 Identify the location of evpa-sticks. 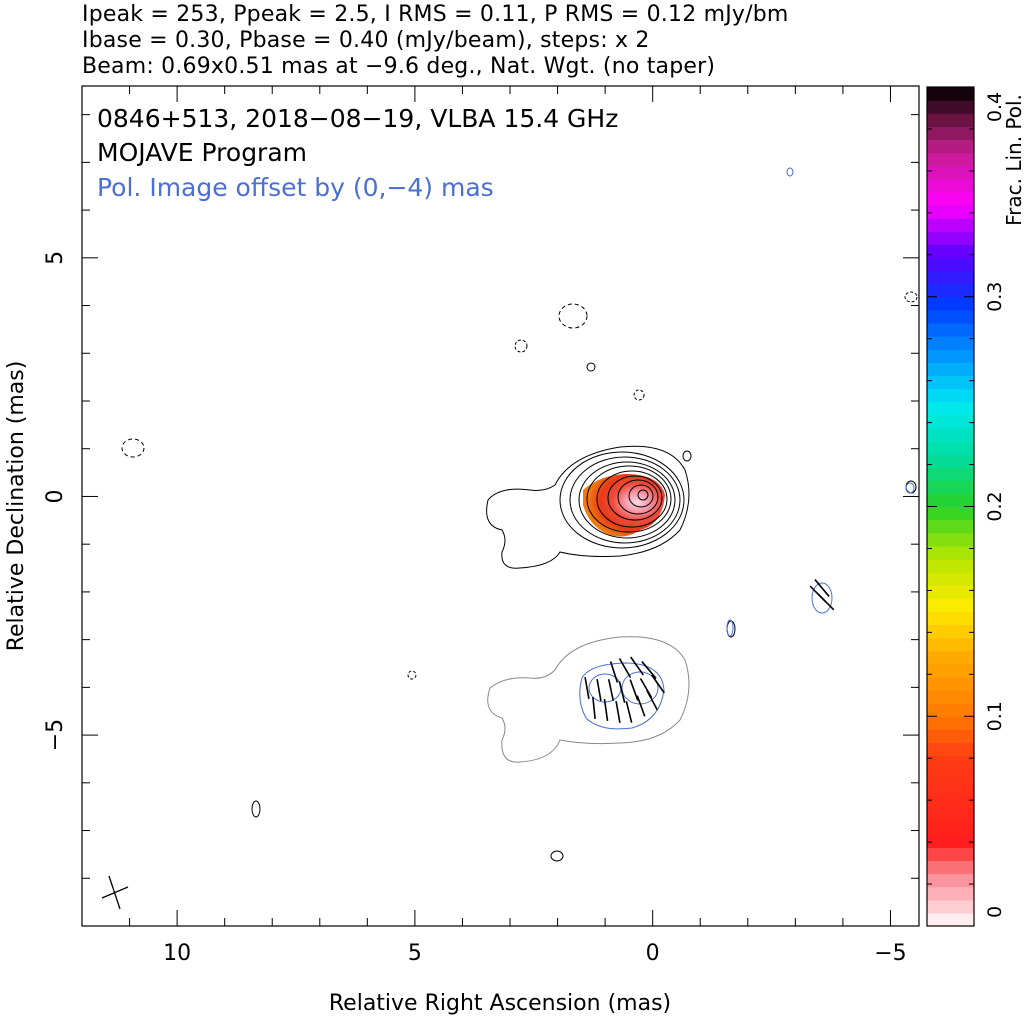
(709, 651).